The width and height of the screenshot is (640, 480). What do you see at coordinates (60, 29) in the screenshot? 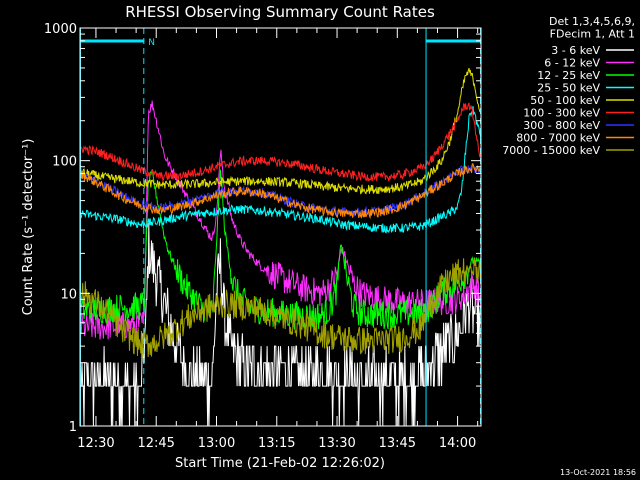
I see `y-tick-label: 1000` at bounding box center [60, 29].